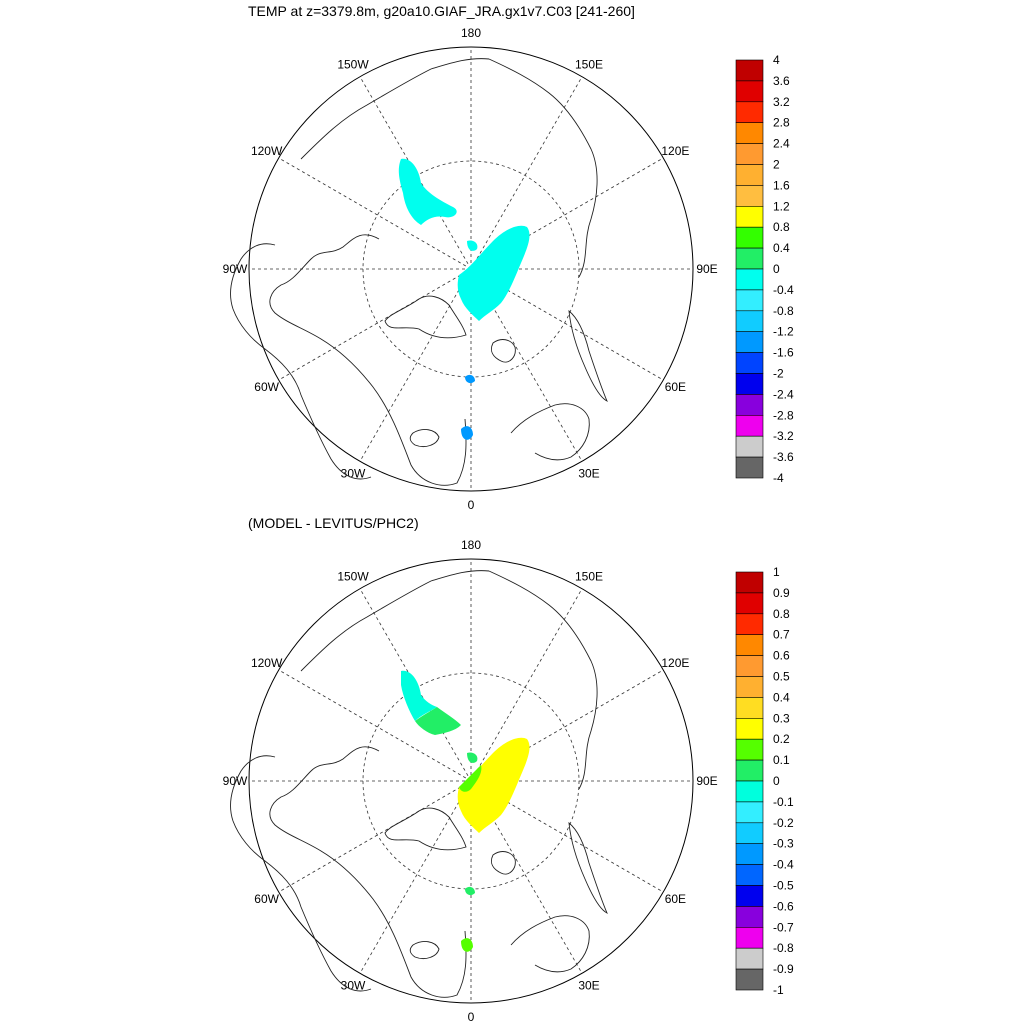 The width and height of the screenshot is (1024, 1024). What do you see at coordinates (588, 473) in the screenshot?
I see `longitude-label: 30E` at bounding box center [588, 473].